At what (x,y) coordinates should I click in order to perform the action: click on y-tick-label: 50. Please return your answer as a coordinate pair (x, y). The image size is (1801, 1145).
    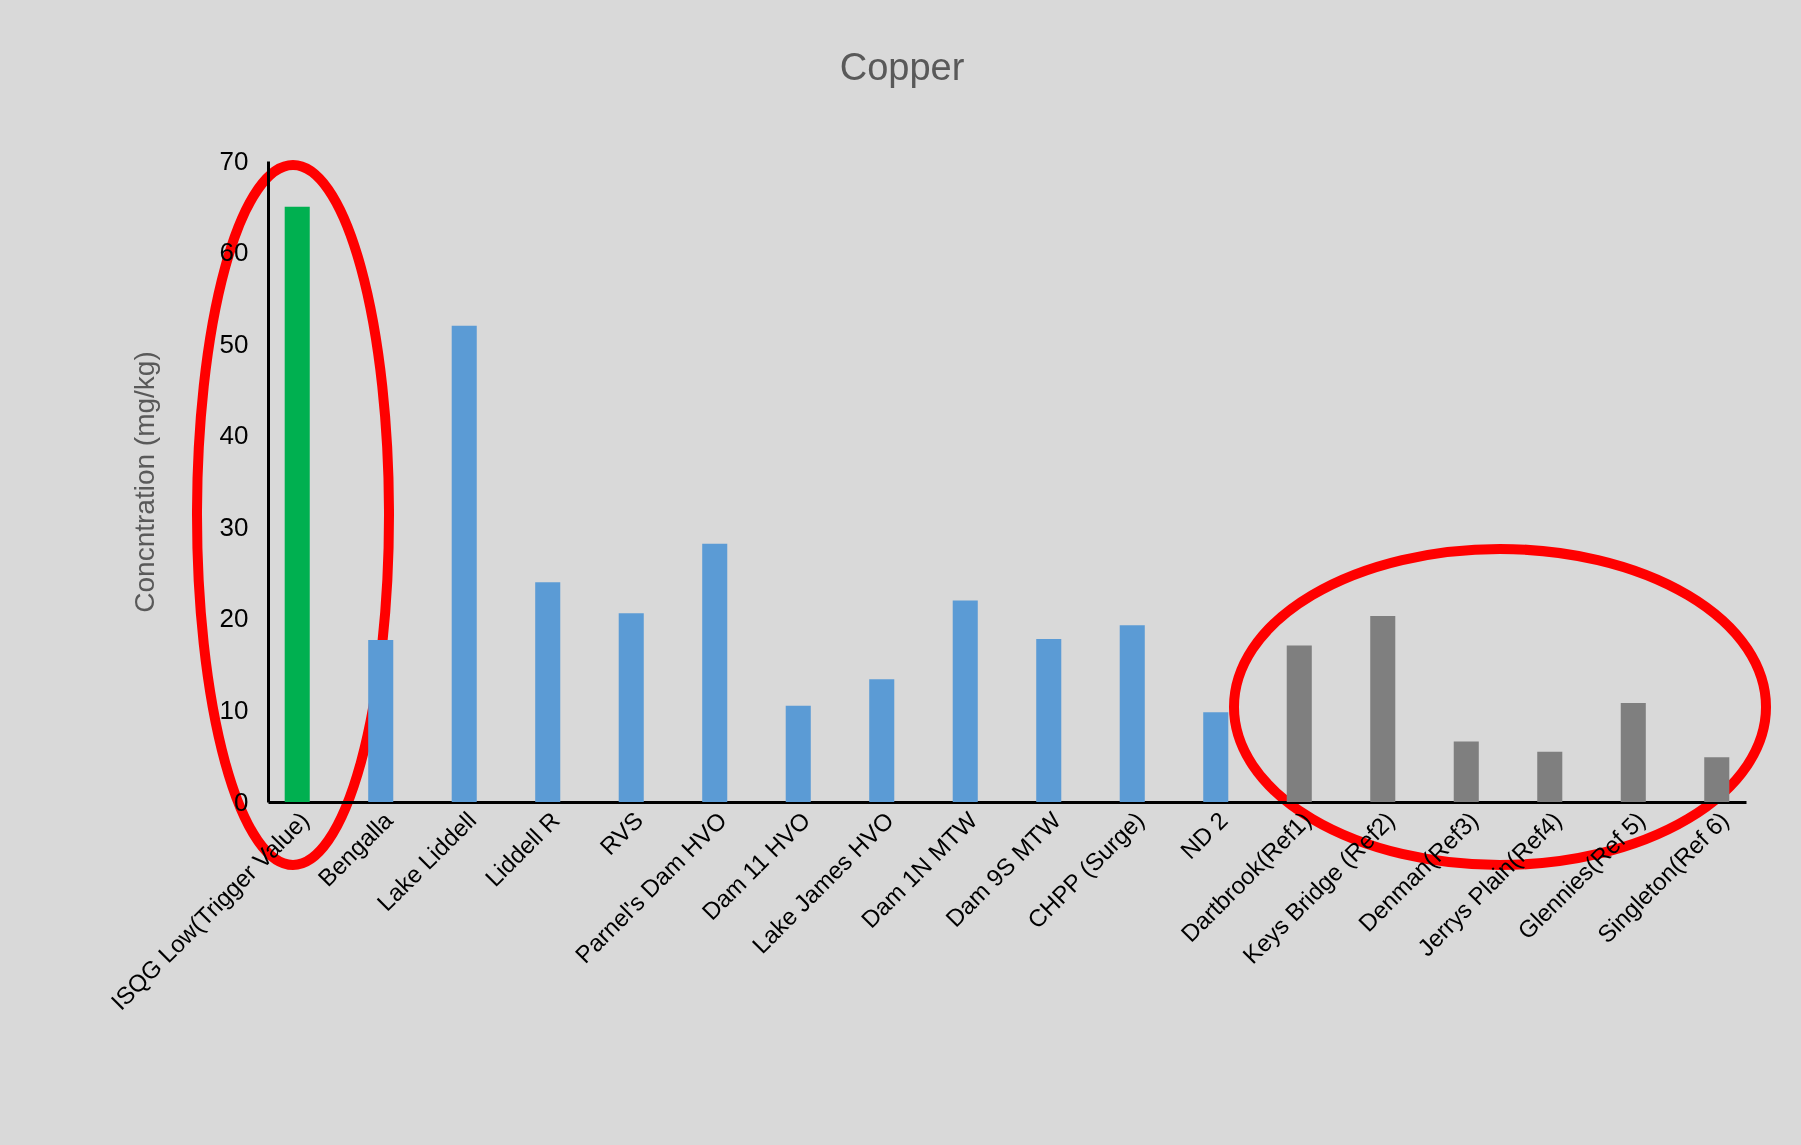
    Looking at the image, I should click on (234, 343).